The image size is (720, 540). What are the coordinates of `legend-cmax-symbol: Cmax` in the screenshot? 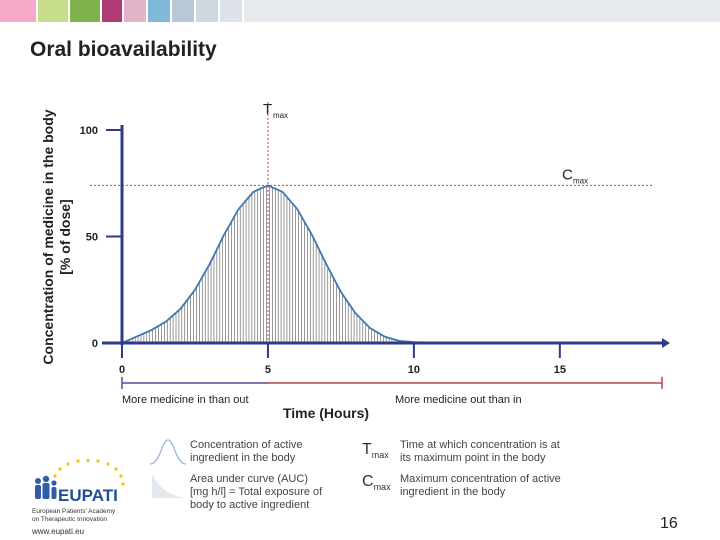 It's located at (376, 482).